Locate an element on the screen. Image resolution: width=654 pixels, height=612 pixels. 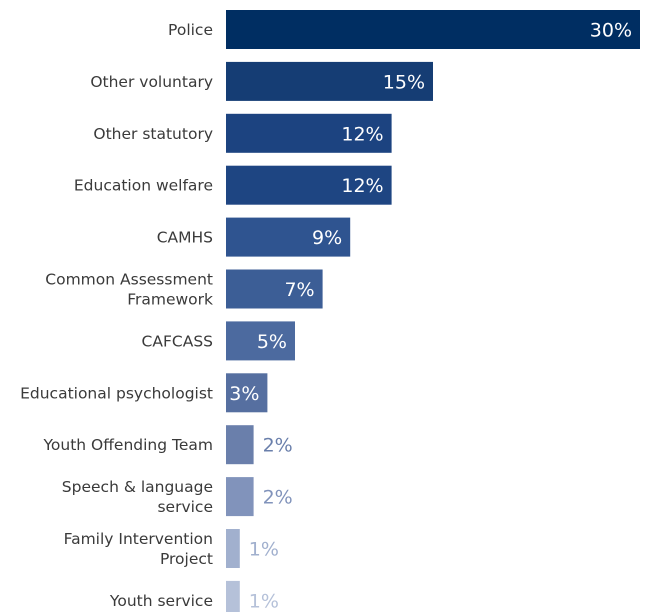
category-label-line: Speech & language is located at coordinates (137, 487).